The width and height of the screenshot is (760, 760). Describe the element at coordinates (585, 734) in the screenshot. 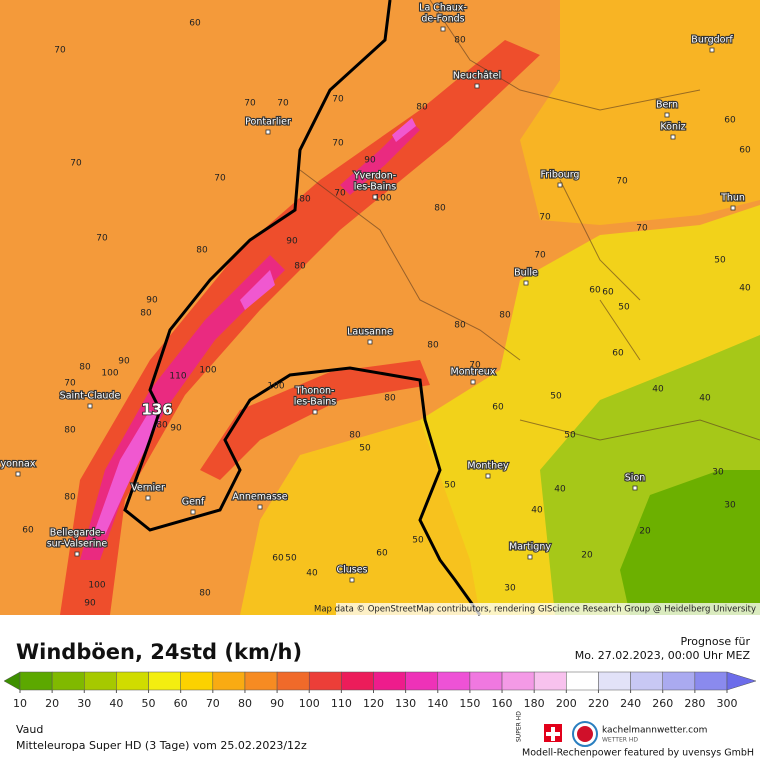

I see `logo-inner` at that location.